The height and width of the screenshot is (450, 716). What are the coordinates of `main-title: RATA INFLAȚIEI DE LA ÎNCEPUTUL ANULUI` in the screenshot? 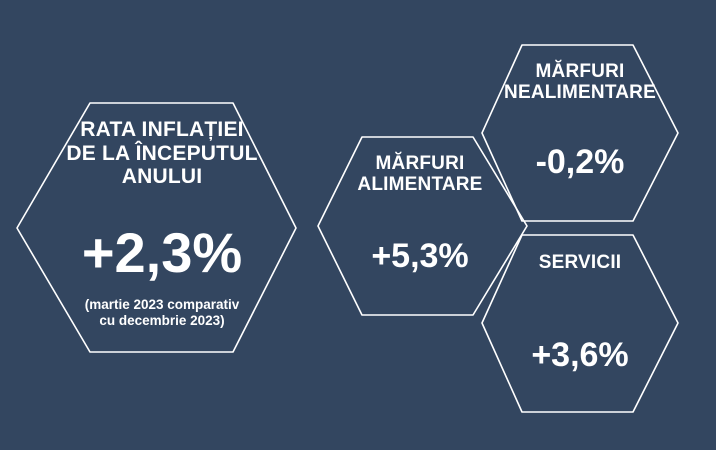 It's located at (162, 153).